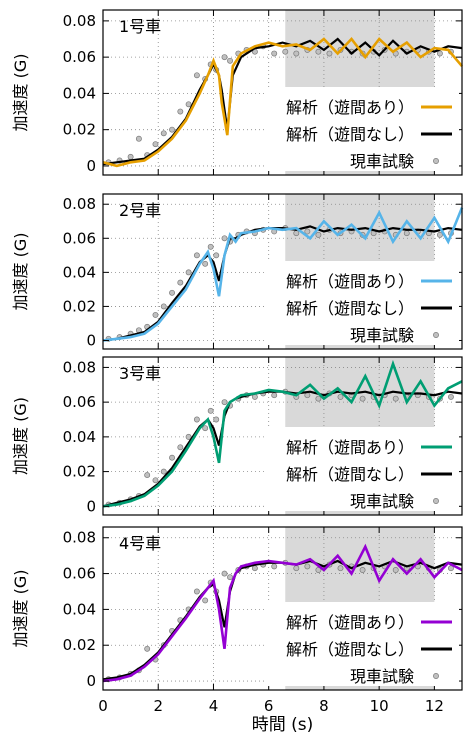 This screenshot has width=471, height=744. What do you see at coordinates (379, 706) in the screenshot?
I see `x-tick-label: 10` at bounding box center [379, 706].